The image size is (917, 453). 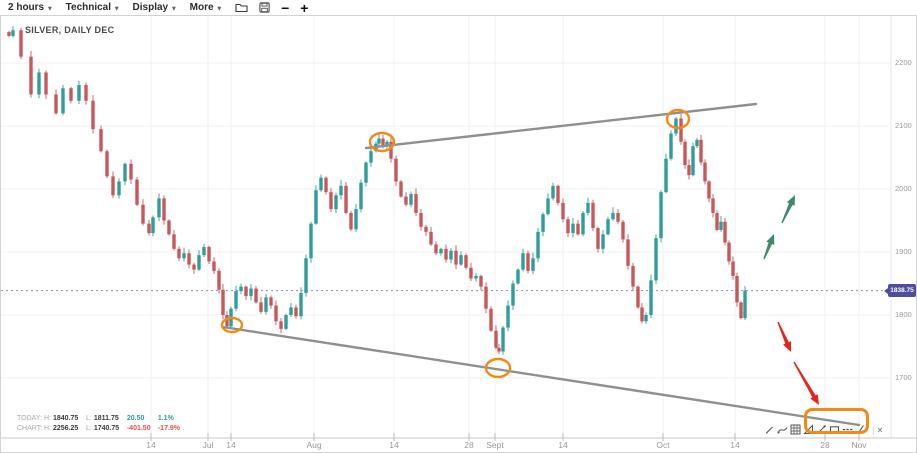 I want to click on date-axis-label: Aug, so click(x=314, y=445).